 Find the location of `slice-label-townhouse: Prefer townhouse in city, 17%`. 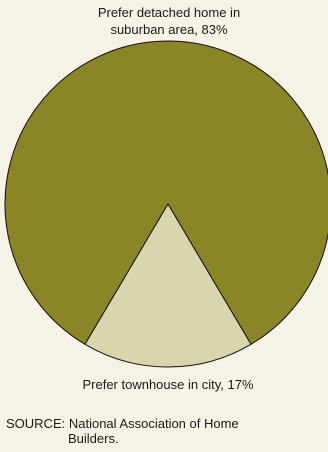

slice-label-townhouse: Prefer townhouse in city, 17% is located at coordinates (168, 384).